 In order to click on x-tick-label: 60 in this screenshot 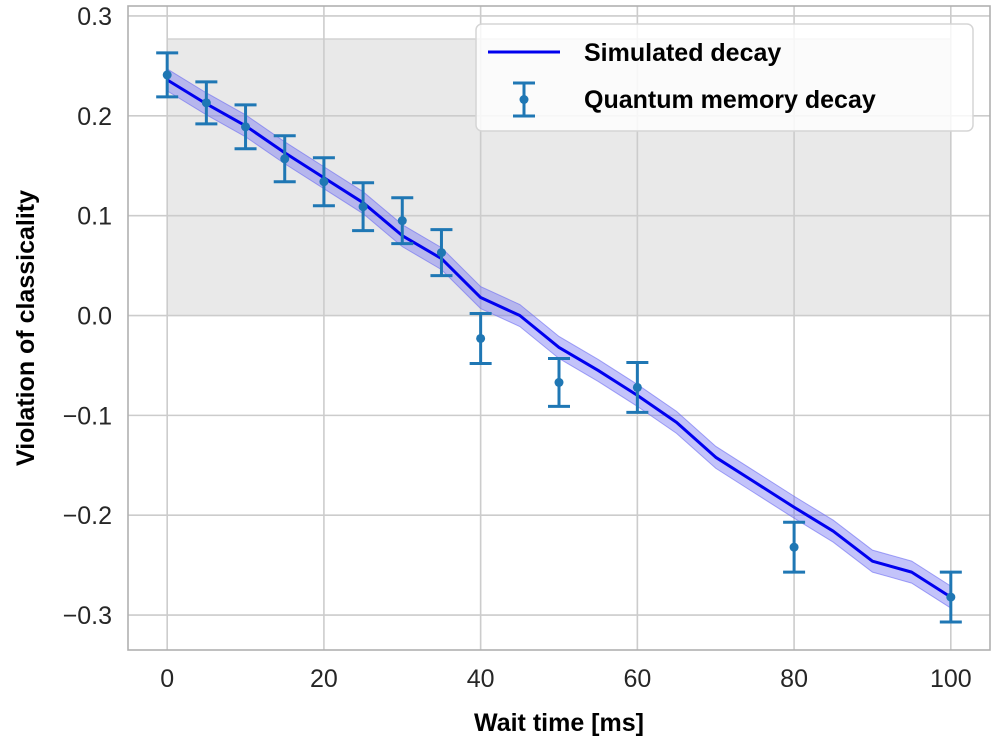, I will do `click(637, 679)`.